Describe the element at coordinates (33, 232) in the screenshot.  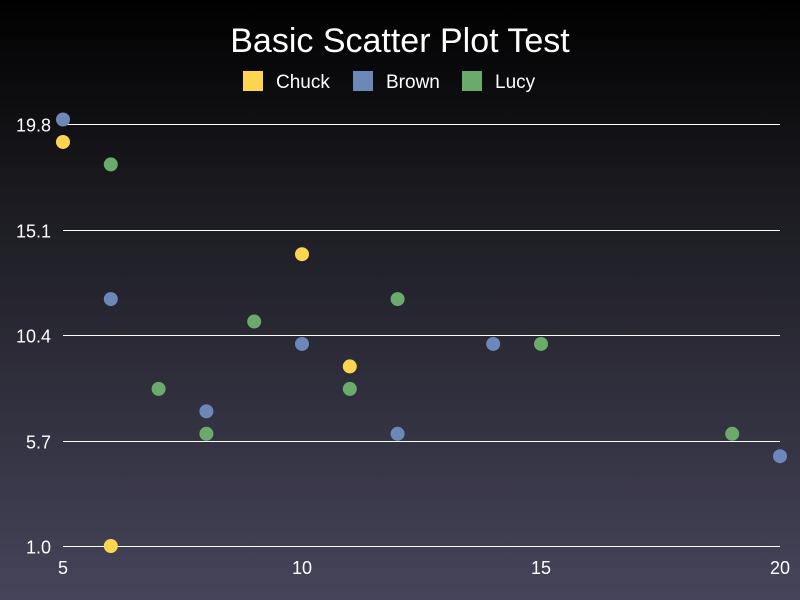
I see `y-tick-label: 15.1` at that location.